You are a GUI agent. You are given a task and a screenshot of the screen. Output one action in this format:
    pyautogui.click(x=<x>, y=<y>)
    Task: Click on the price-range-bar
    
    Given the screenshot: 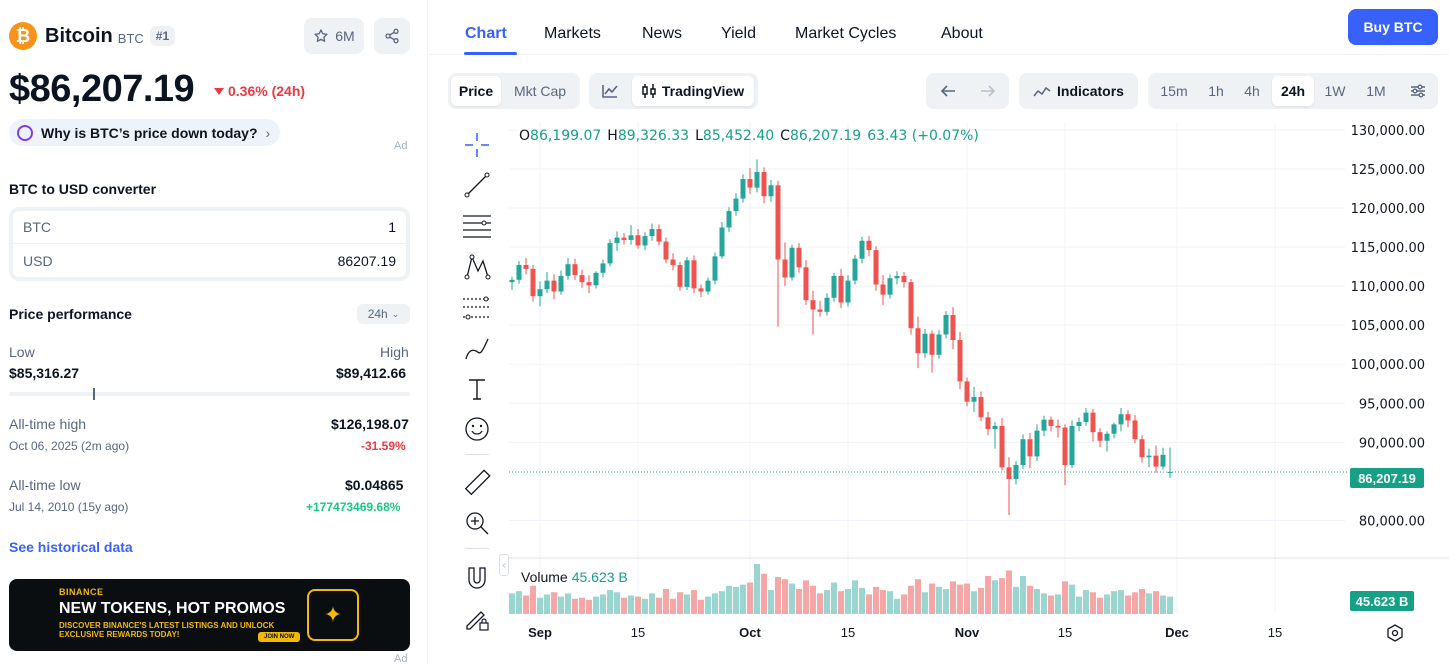 What is the action you would take?
    pyautogui.click(x=209, y=394)
    